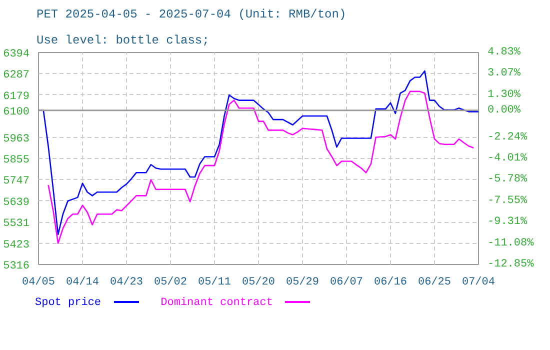 This screenshot has height=350, width=550. Describe the element at coordinates (303, 282) in the screenshot. I see `x-tick-label: 05/29` at that location.